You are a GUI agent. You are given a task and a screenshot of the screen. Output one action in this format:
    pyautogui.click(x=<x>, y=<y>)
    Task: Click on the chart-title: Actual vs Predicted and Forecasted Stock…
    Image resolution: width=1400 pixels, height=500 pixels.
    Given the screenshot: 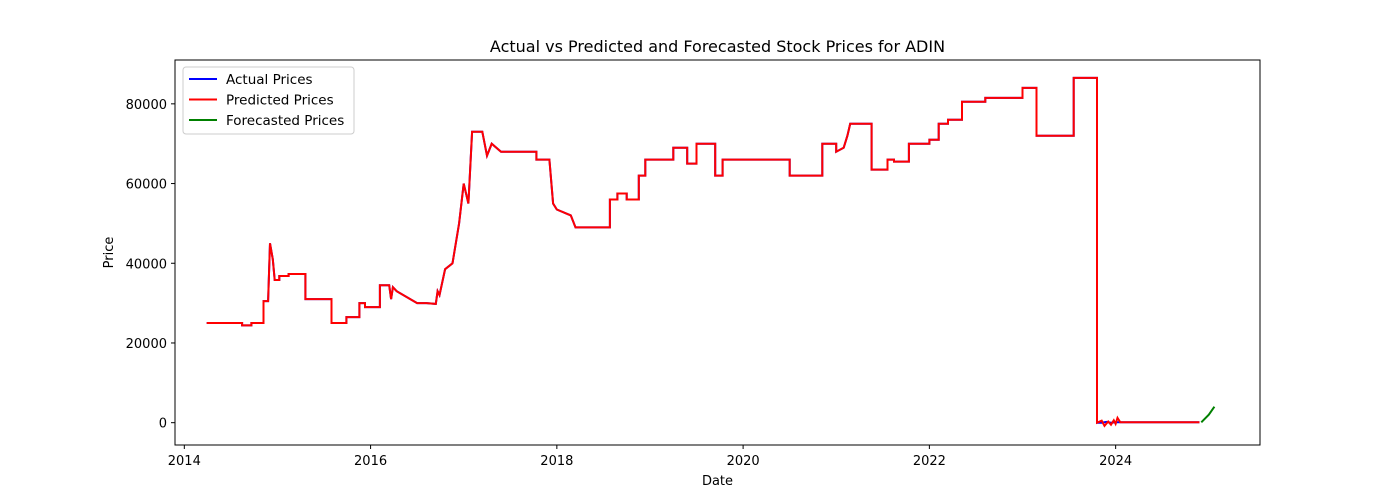 What is the action you would take?
    pyautogui.click(x=717, y=46)
    